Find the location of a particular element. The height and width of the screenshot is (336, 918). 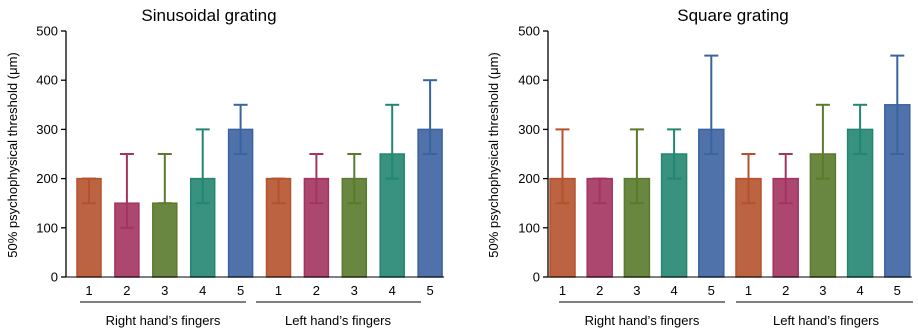

chart-title: Sinusoidal grating is located at coordinates (208, 15).